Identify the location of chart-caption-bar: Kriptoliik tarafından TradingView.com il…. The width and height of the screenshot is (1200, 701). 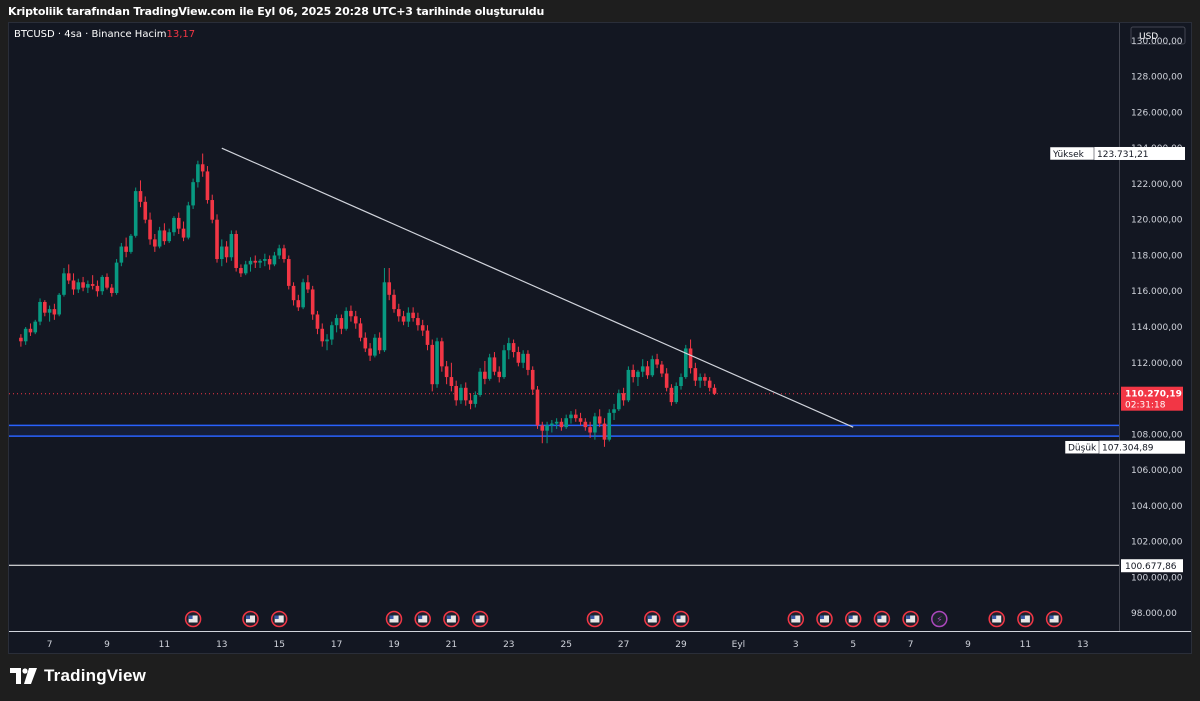
(600, 11).